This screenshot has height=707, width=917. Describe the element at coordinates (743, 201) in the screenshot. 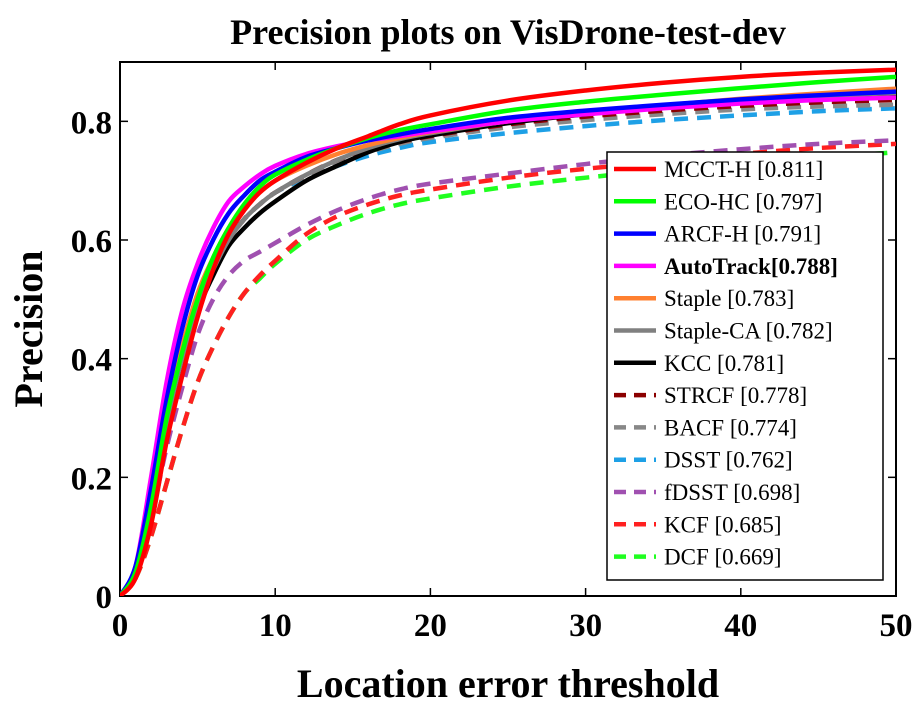

I see `legend-label: ECO-HC [0.797]` at that location.